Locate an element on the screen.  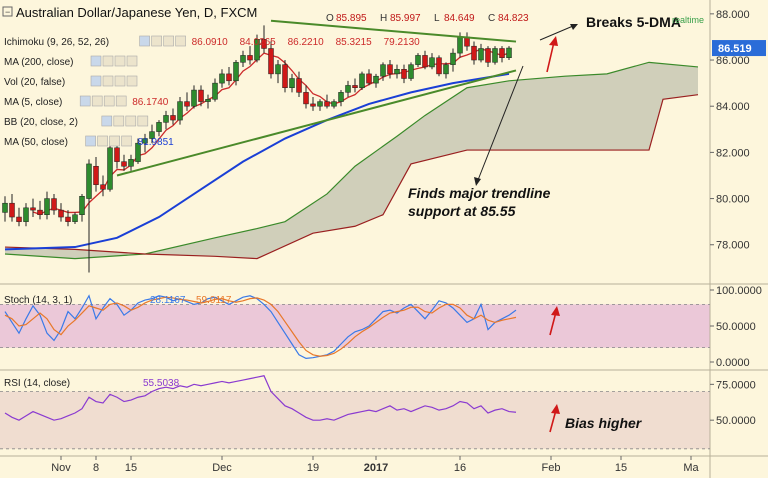
annotation-arrow-breaks is located at coordinates (556, 33).